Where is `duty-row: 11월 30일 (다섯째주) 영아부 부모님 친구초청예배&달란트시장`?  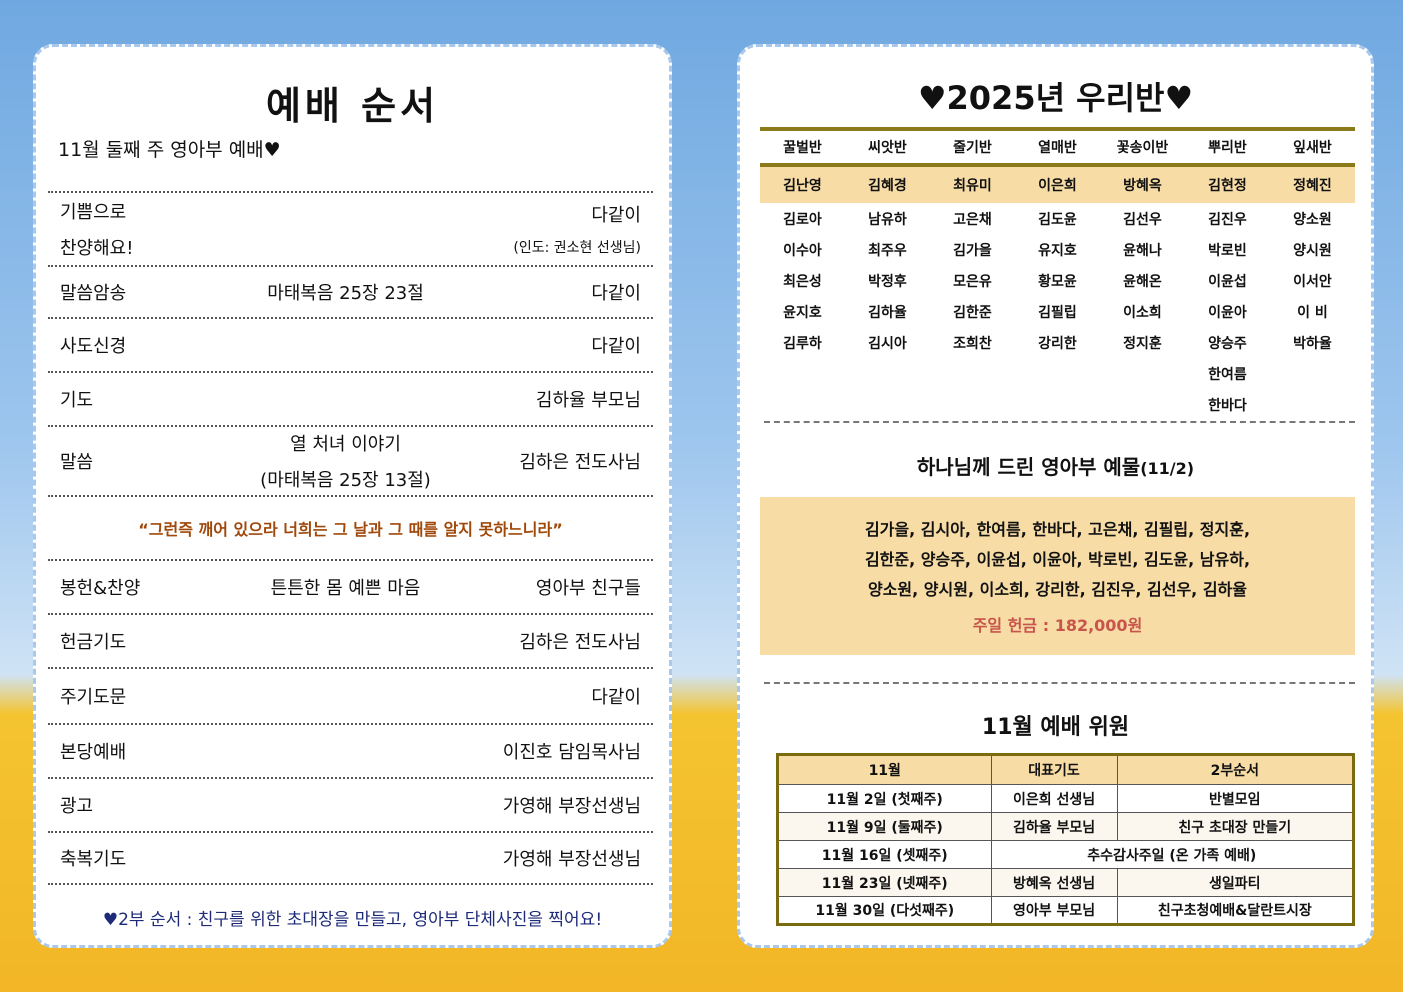 duty-row: 11월 30일 (다섯째주) 영아부 부모님 친구초청예배&달란트시장 is located at coordinates (1066, 910).